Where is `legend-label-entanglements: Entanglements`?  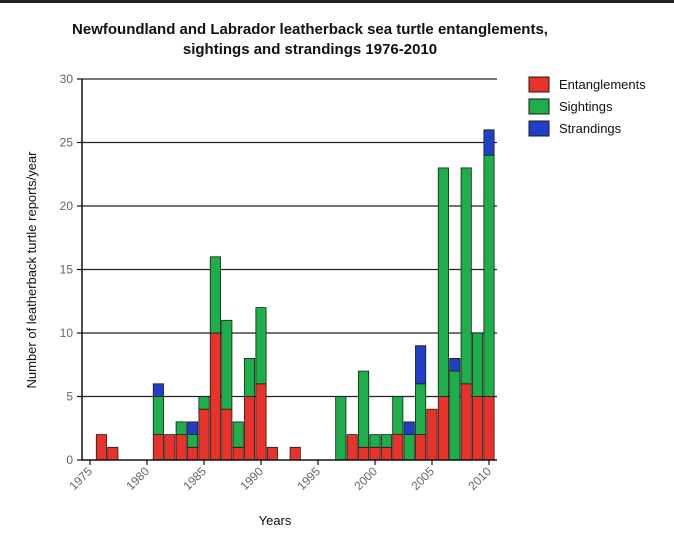
legend-label-entanglements: Entanglements is located at coordinates (602, 84).